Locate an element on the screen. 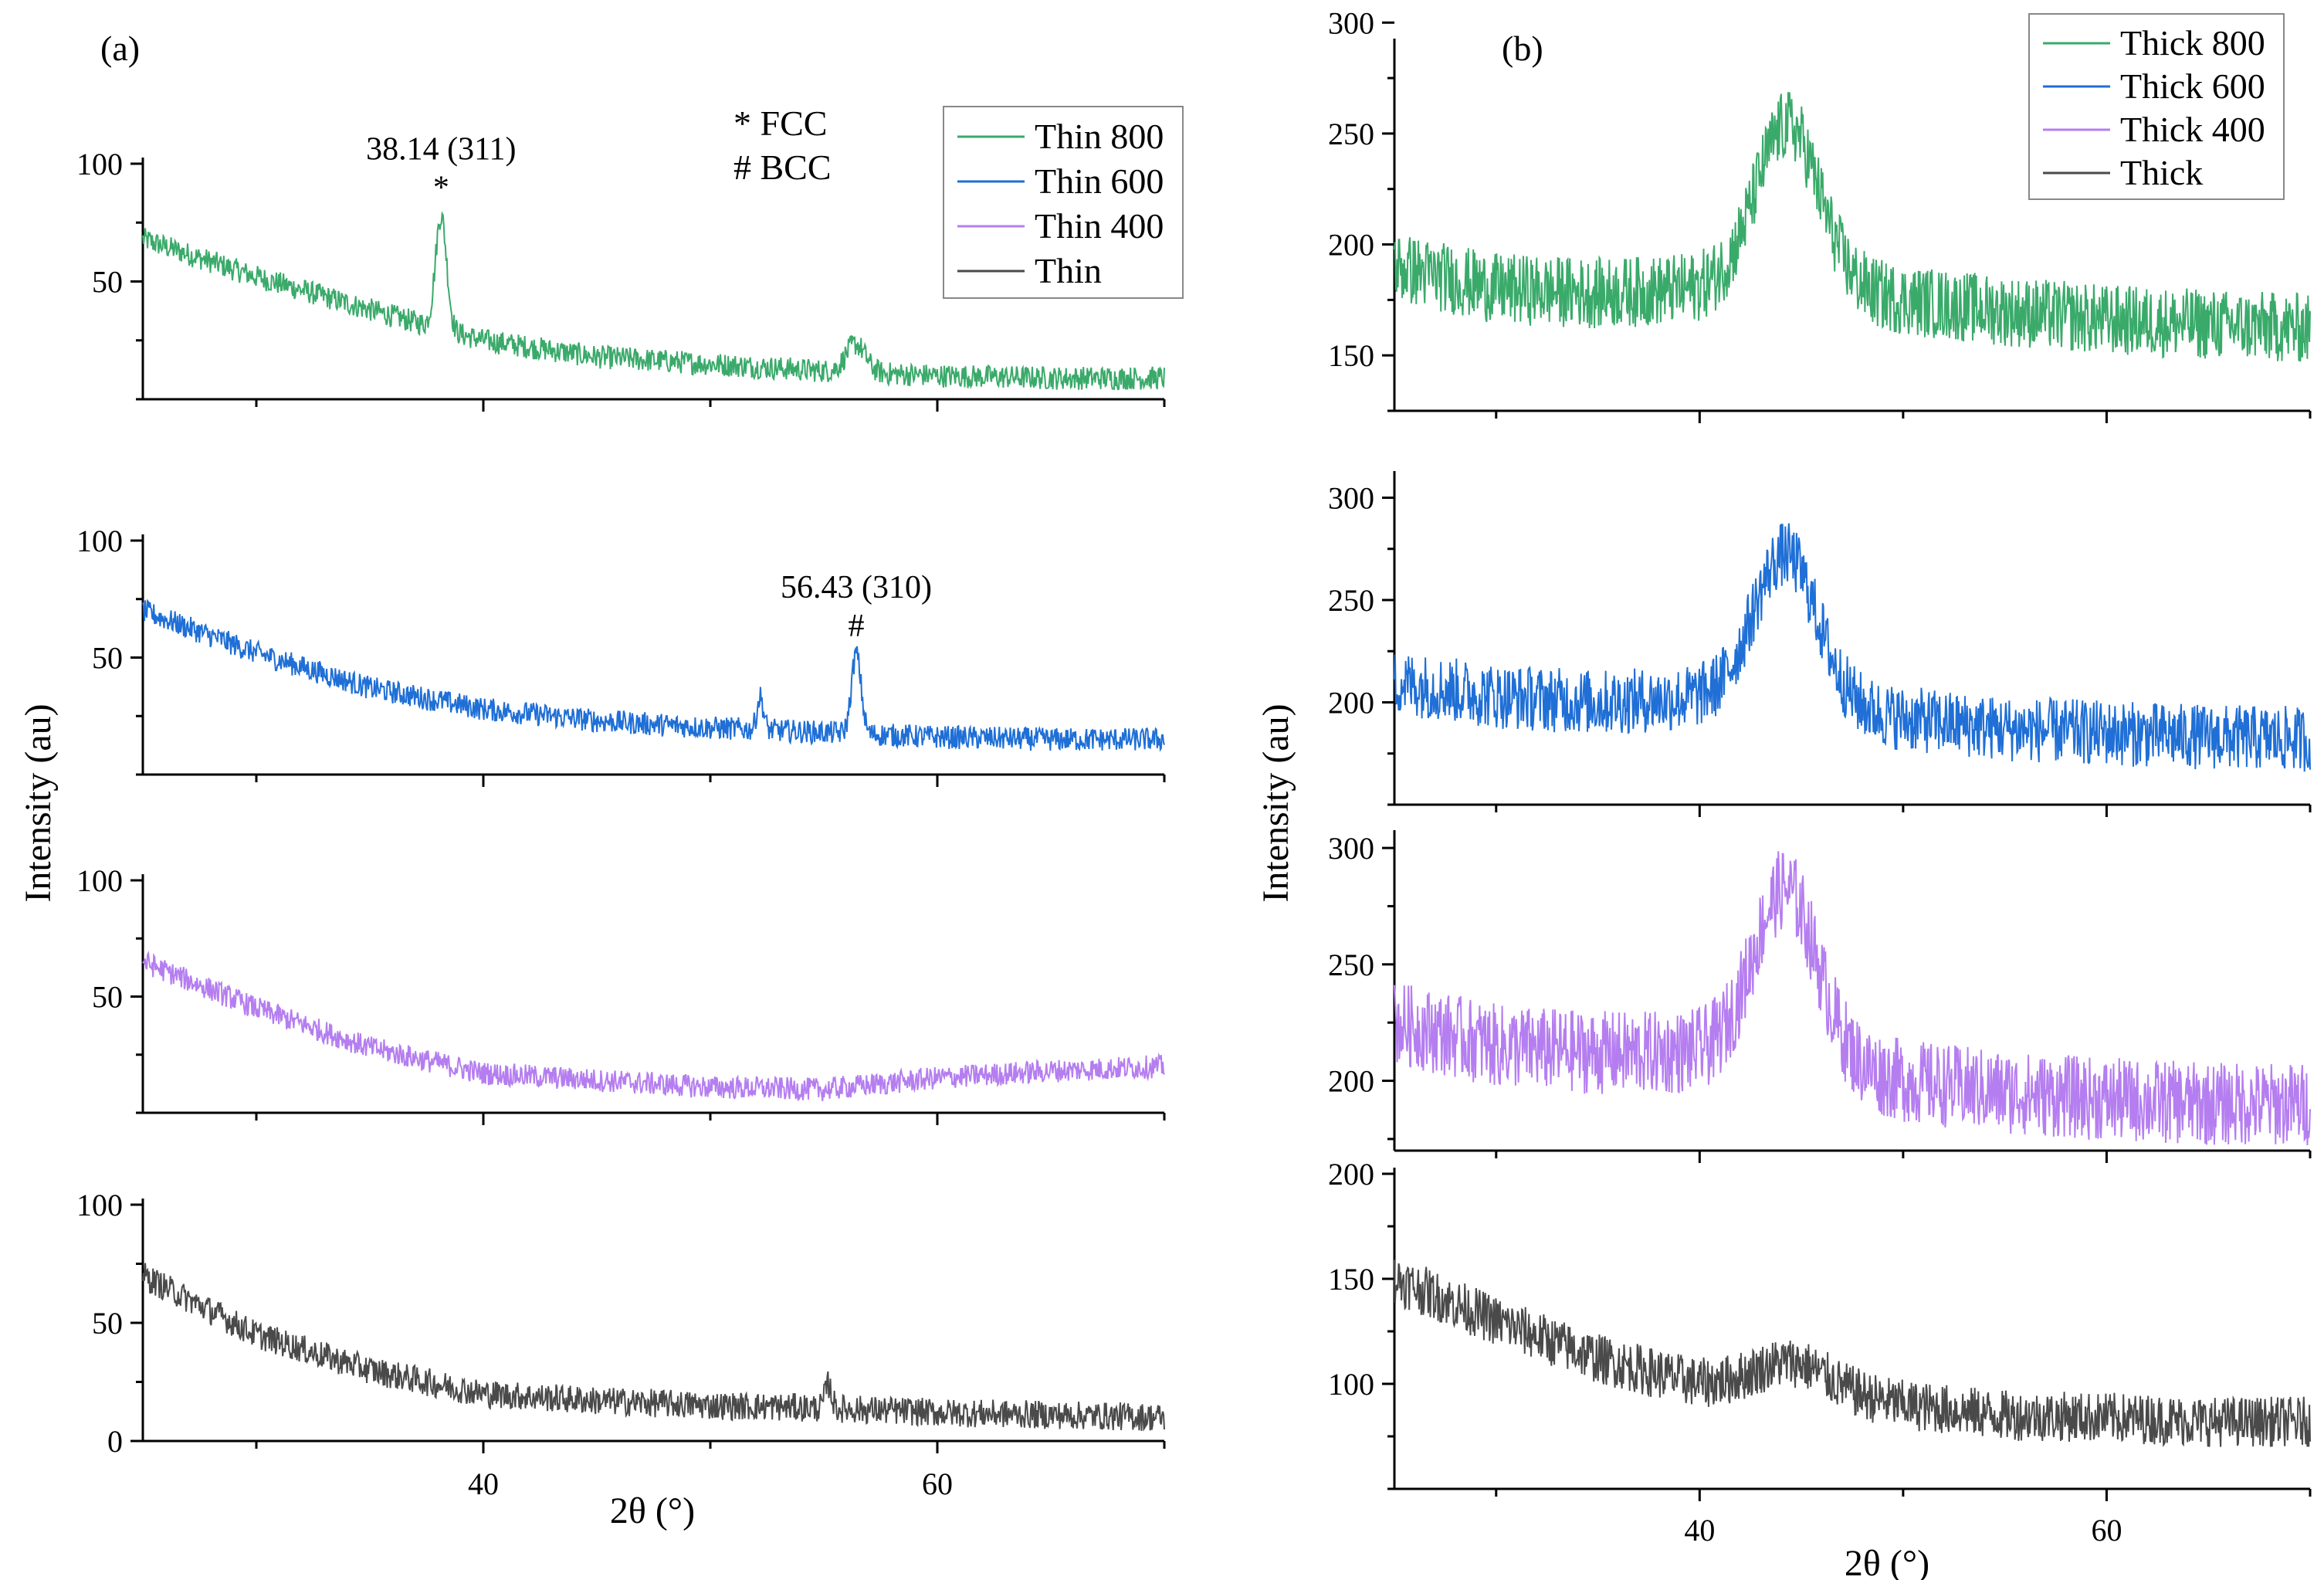 The height and width of the screenshot is (1580, 2324). legend-a: Thin 800 Thin 600 Thin 400 Thin is located at coordinates (1063, 202).